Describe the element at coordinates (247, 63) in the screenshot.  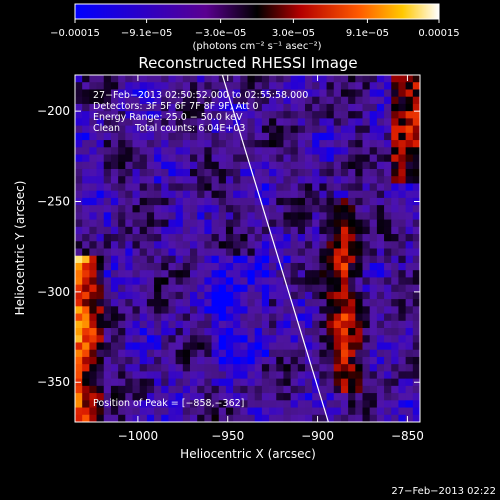
I see `chart-title: Reconstructed RHESSI Image` at that location.